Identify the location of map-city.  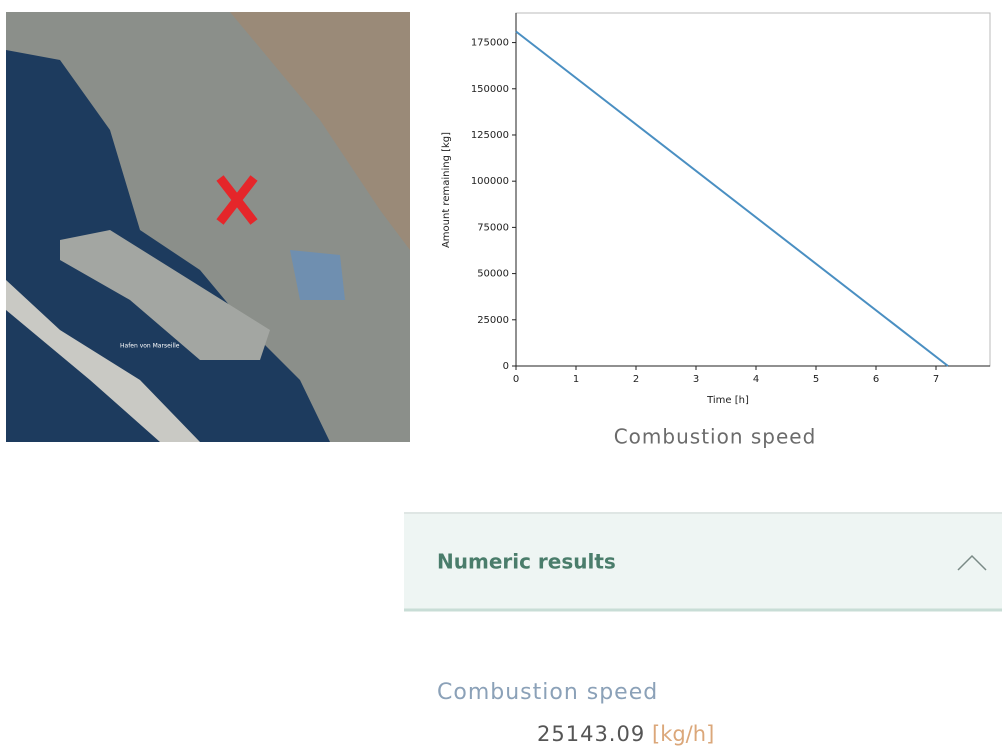
(320, 131).